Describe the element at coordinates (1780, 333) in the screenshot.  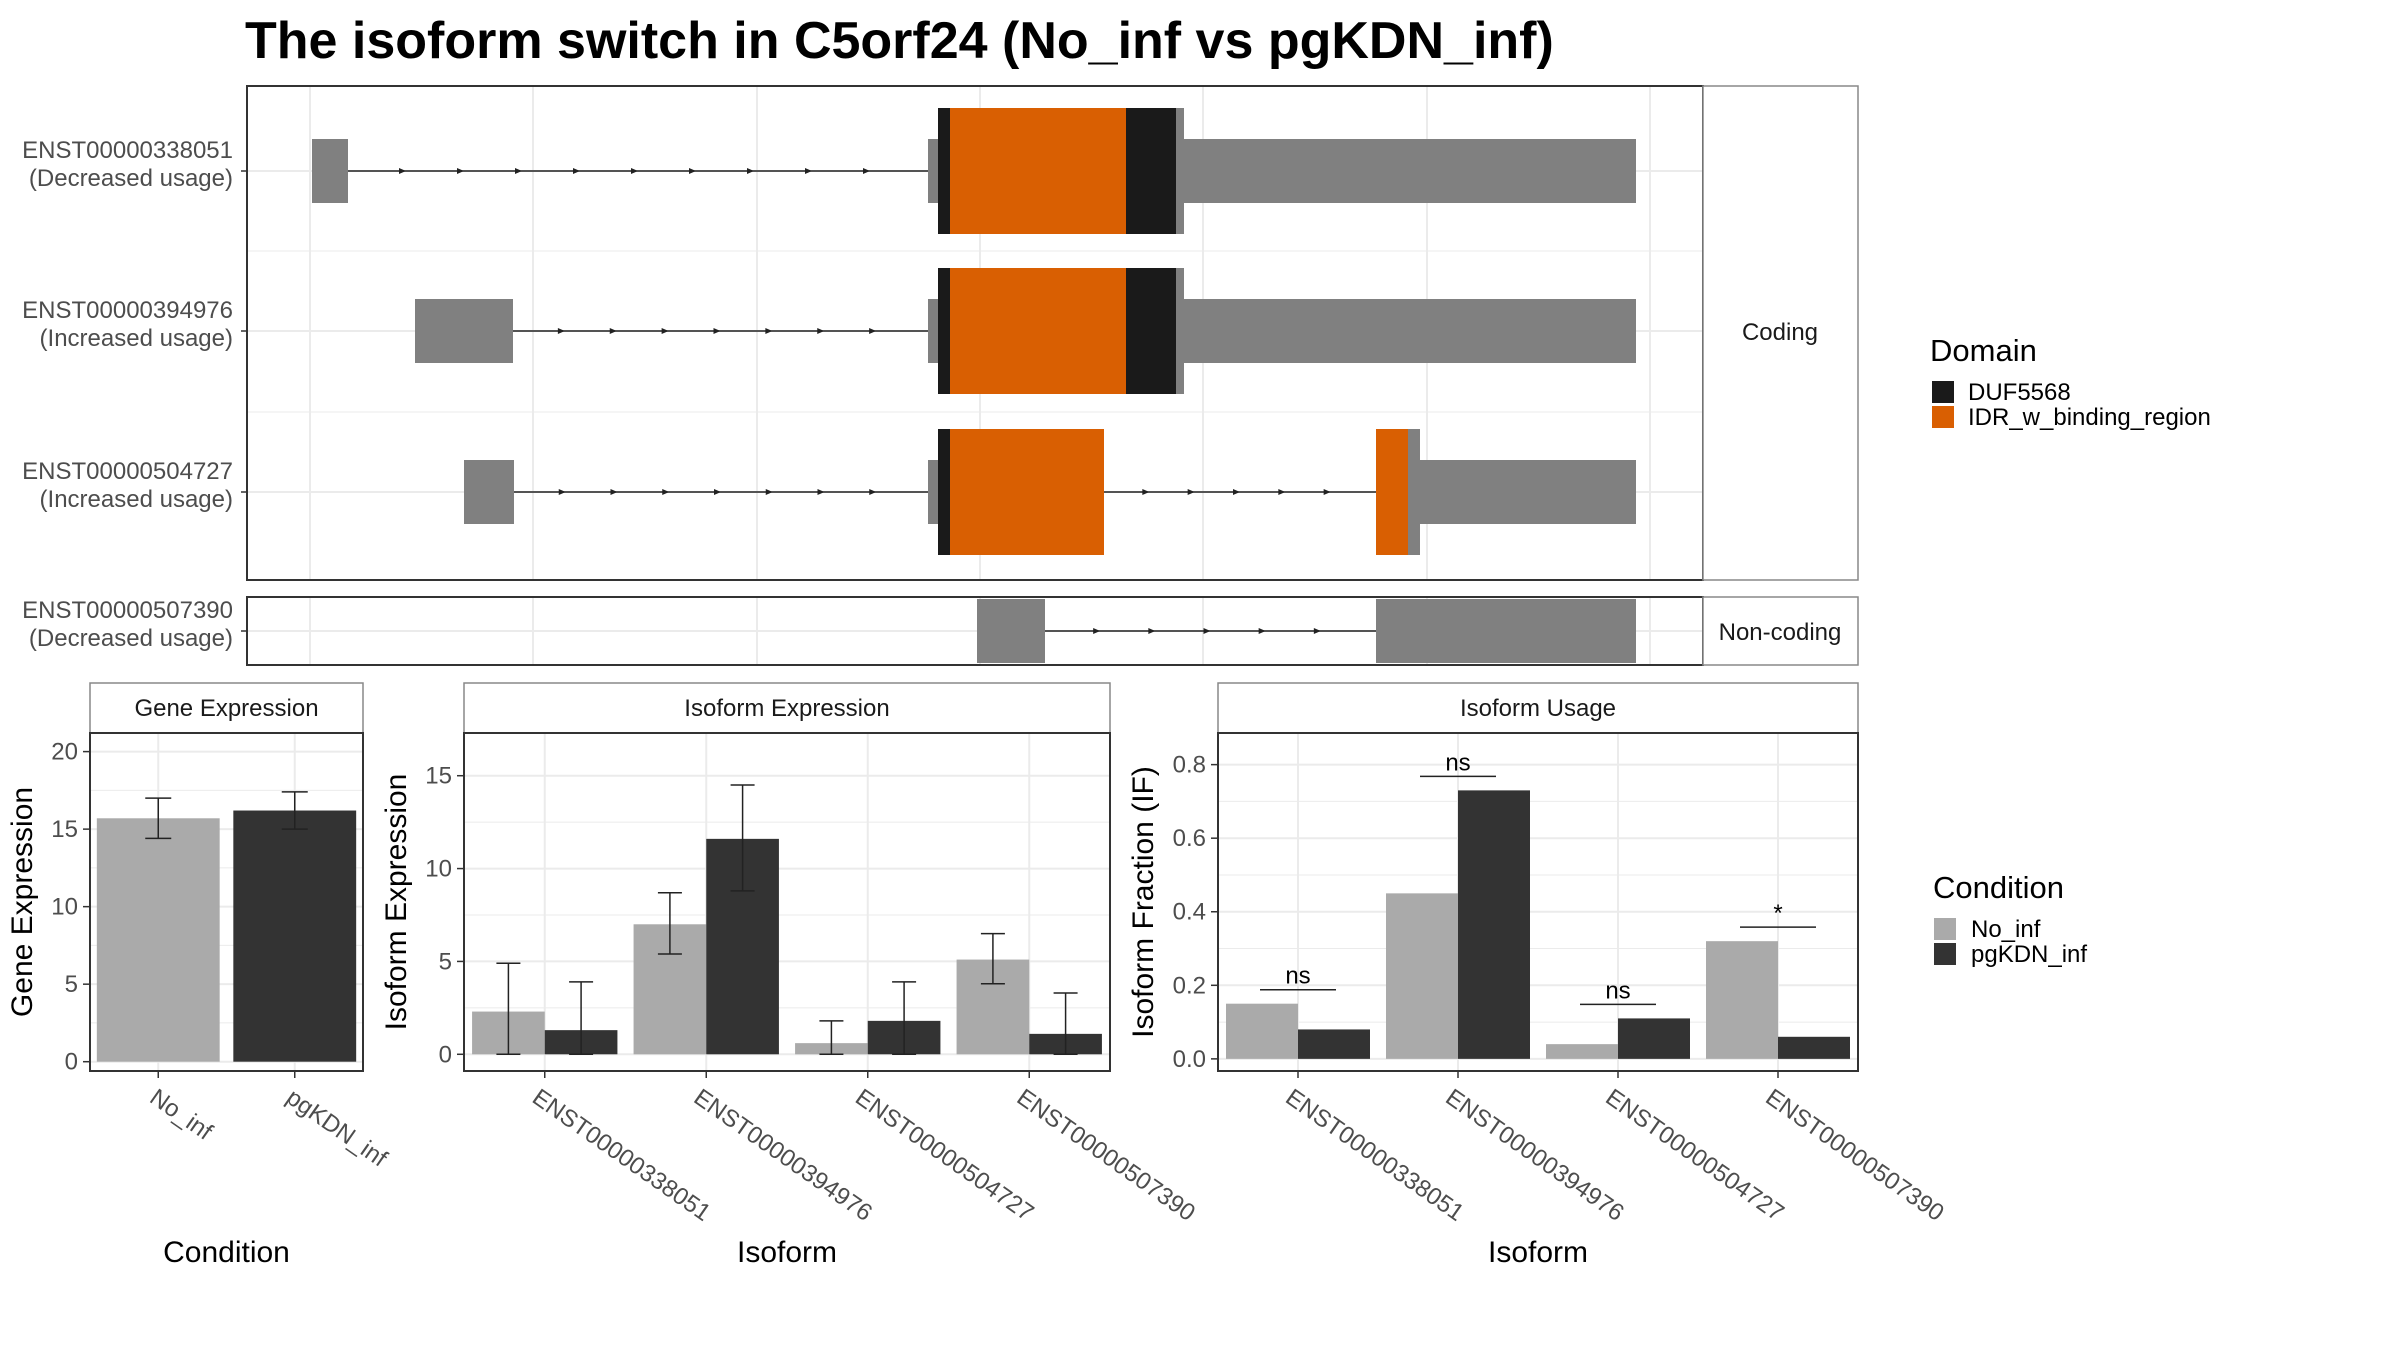
I see `facet-strip-coding` at that location.